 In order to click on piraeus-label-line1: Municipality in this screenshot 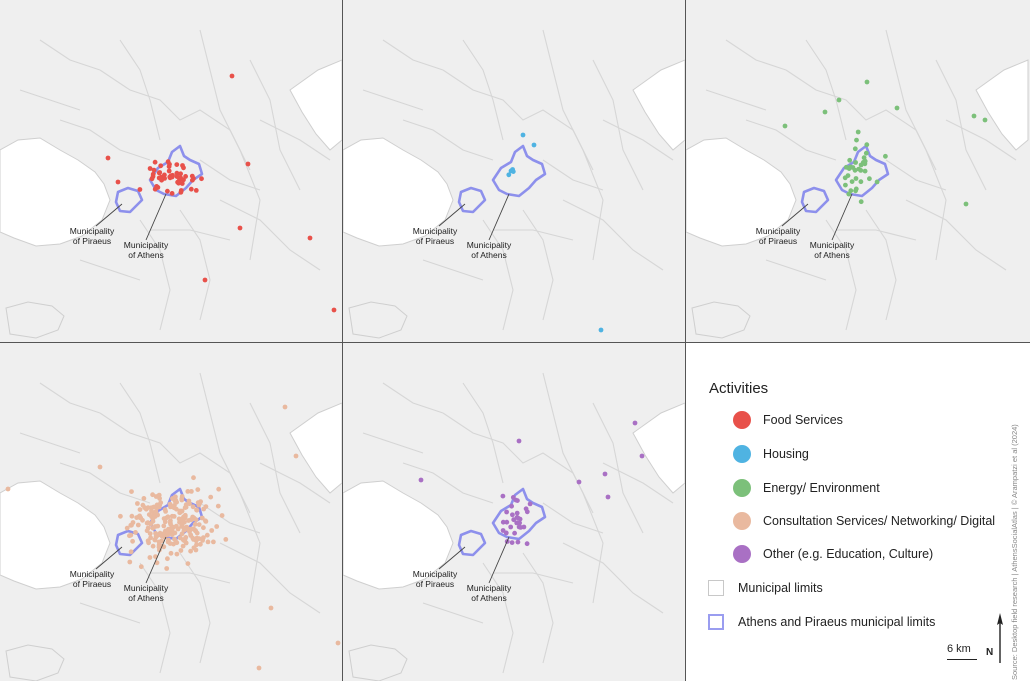, I will do `click(435, 574)`.